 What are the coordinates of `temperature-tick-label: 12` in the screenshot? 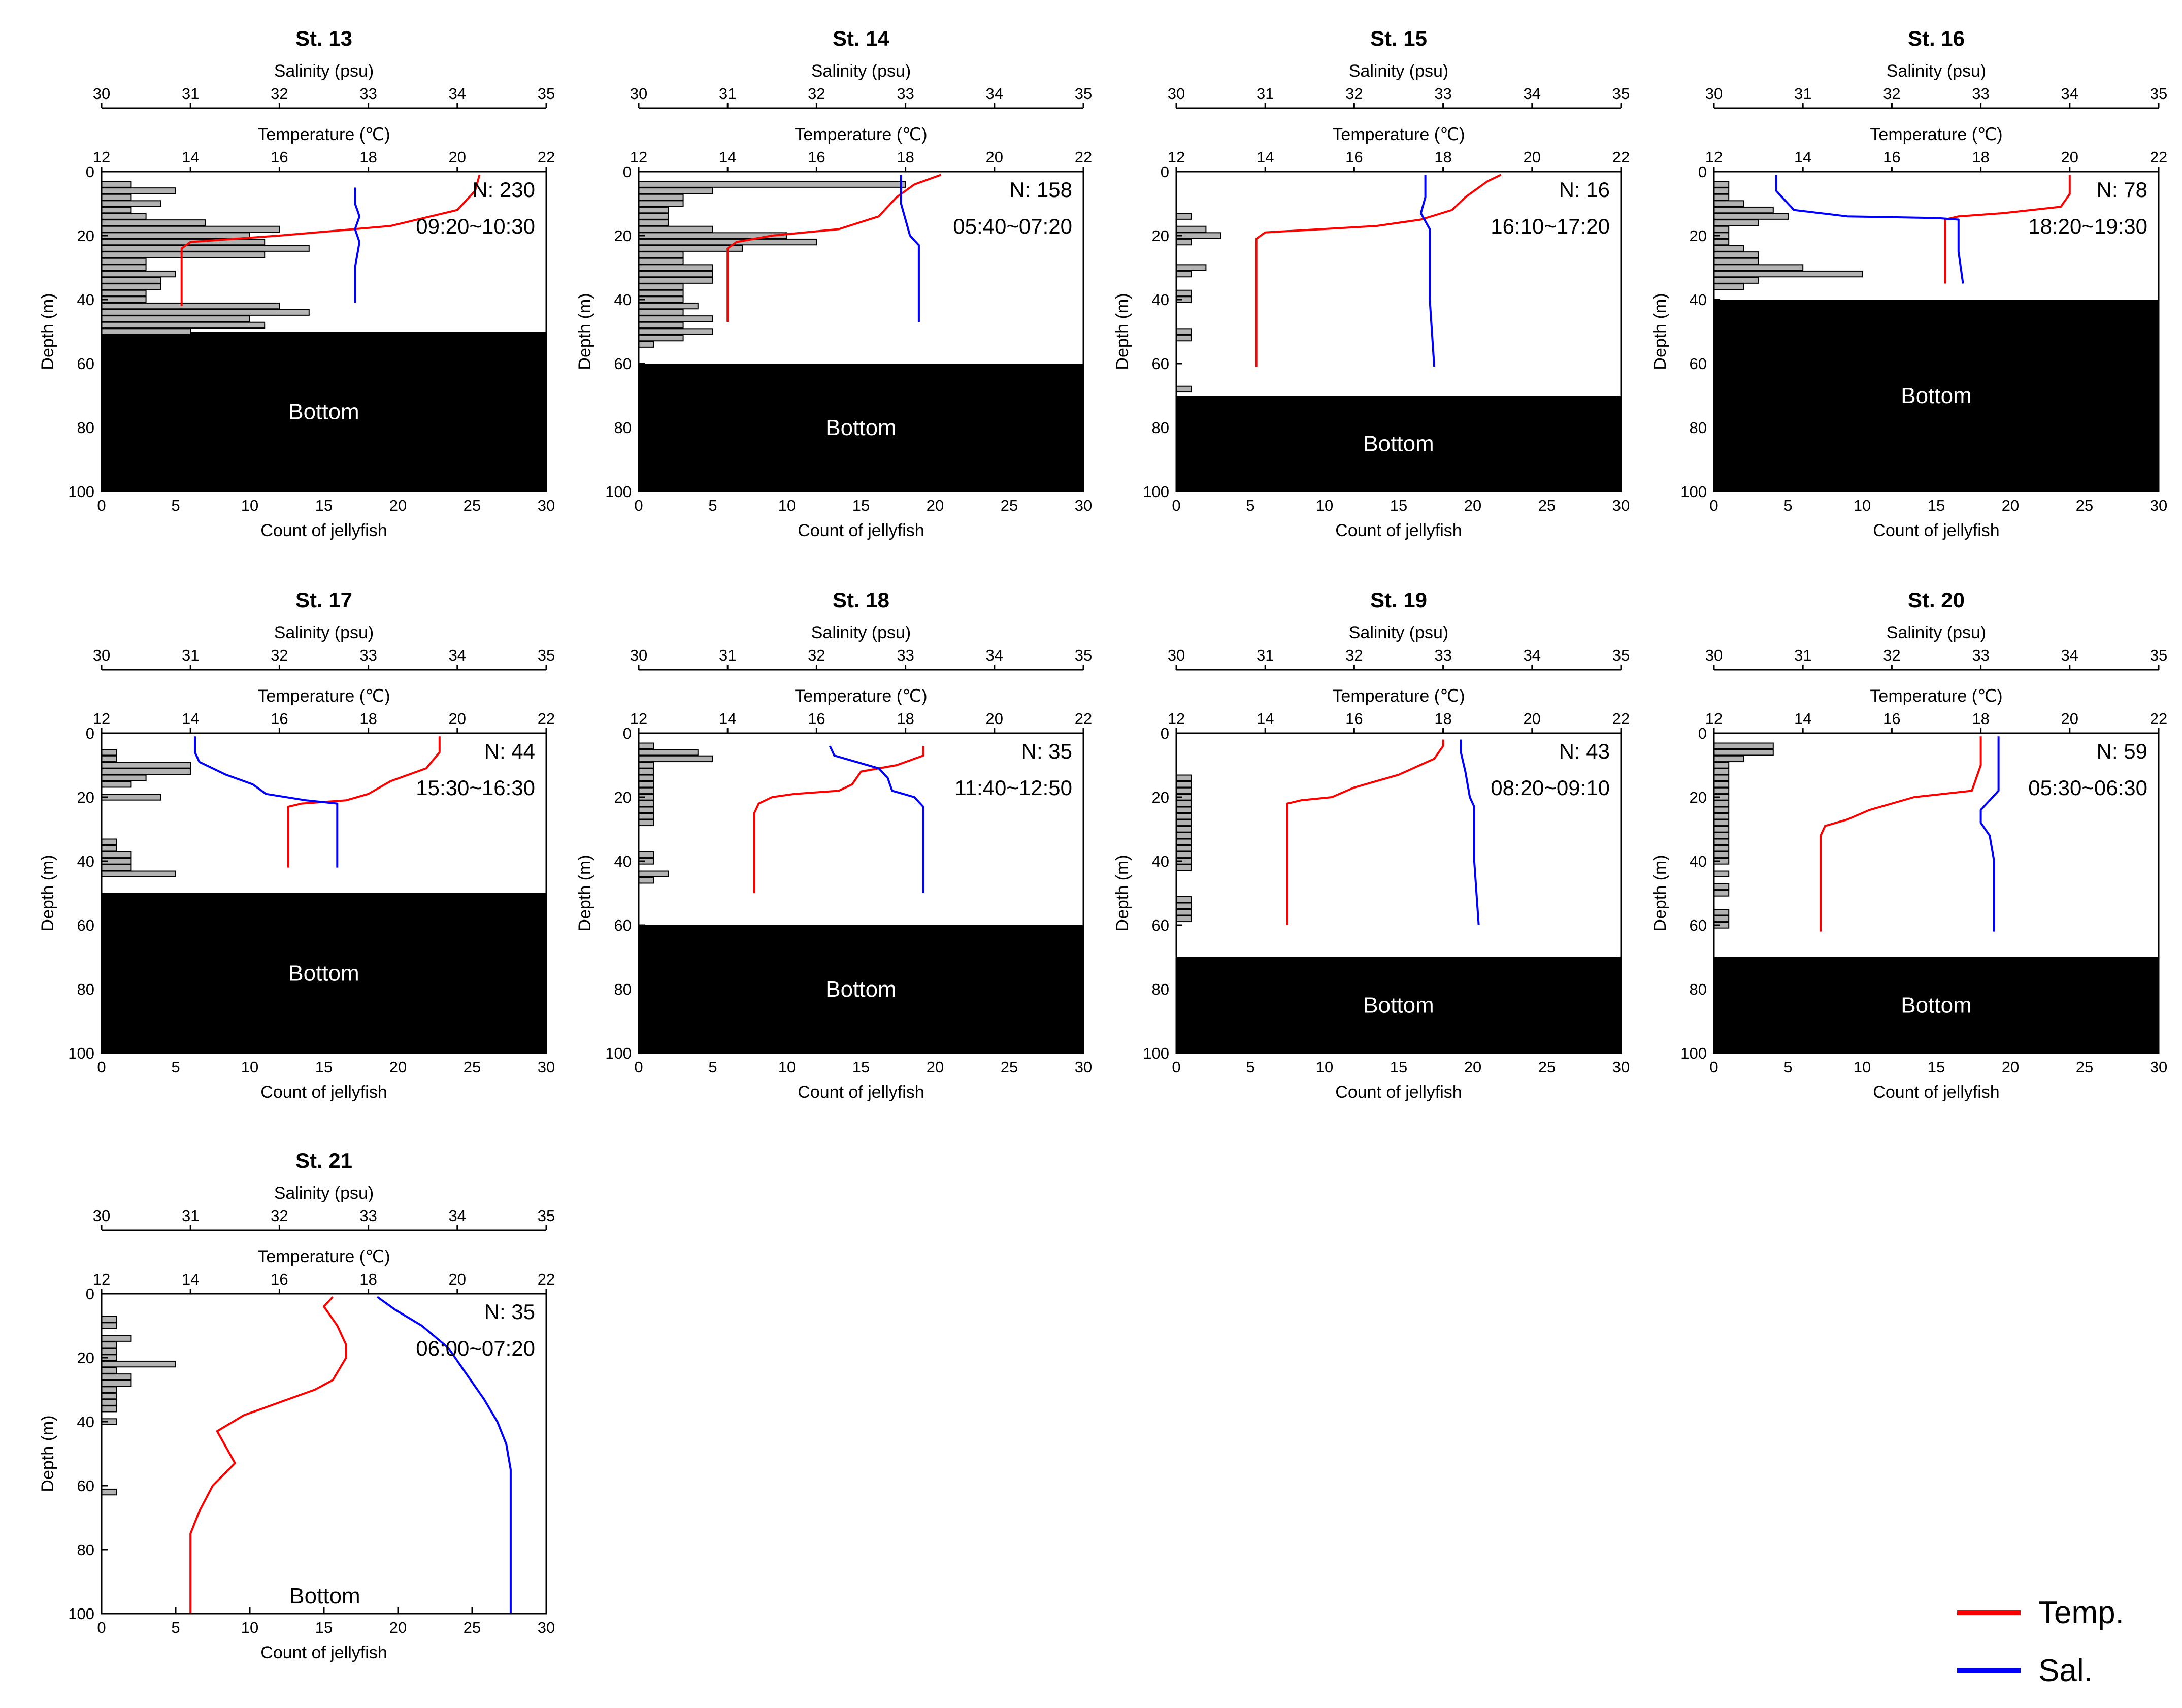 It's located at (101, 719).